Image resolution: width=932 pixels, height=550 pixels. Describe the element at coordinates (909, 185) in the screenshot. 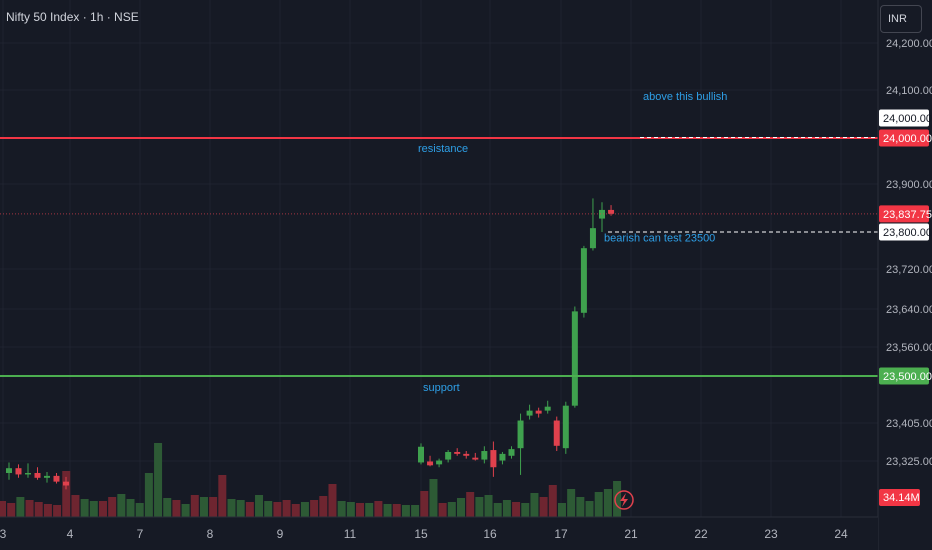

I see `y-tick-label: 23,900.00` at that location.